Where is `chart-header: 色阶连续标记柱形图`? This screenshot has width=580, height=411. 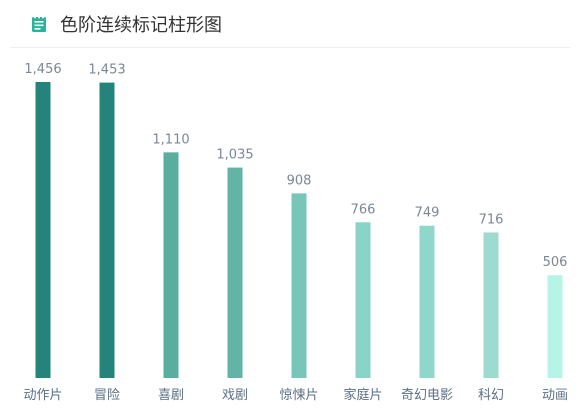 chart-header: 色阶连续标记柱形图 is located at coordinates (126, 24).